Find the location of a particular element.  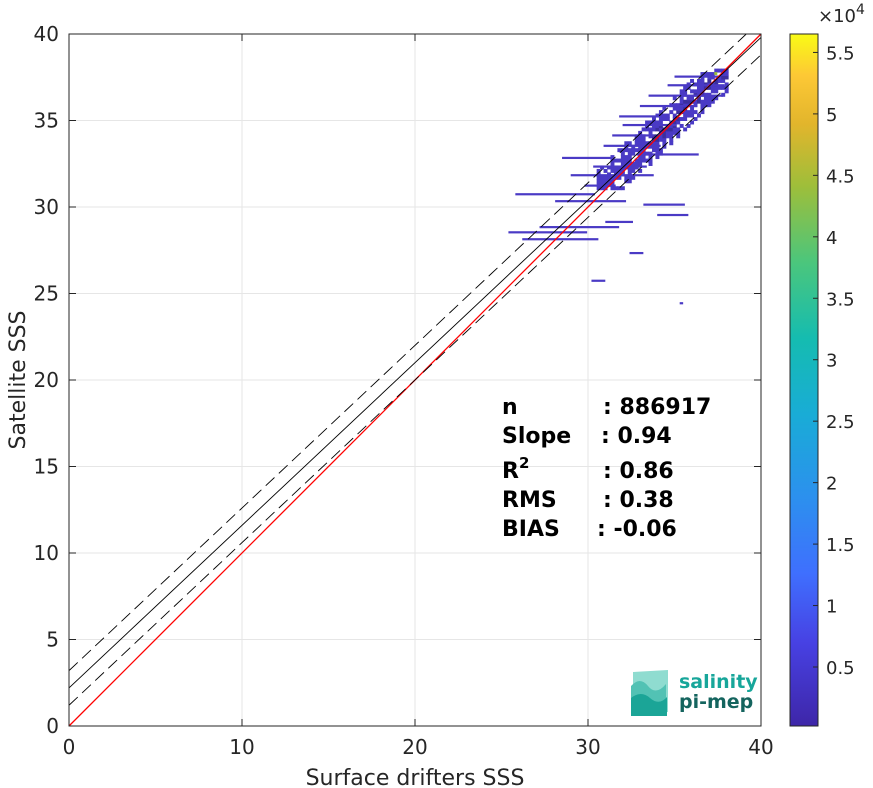

stat-bias-value: : -0.06 is located at coordinates (637, 529).